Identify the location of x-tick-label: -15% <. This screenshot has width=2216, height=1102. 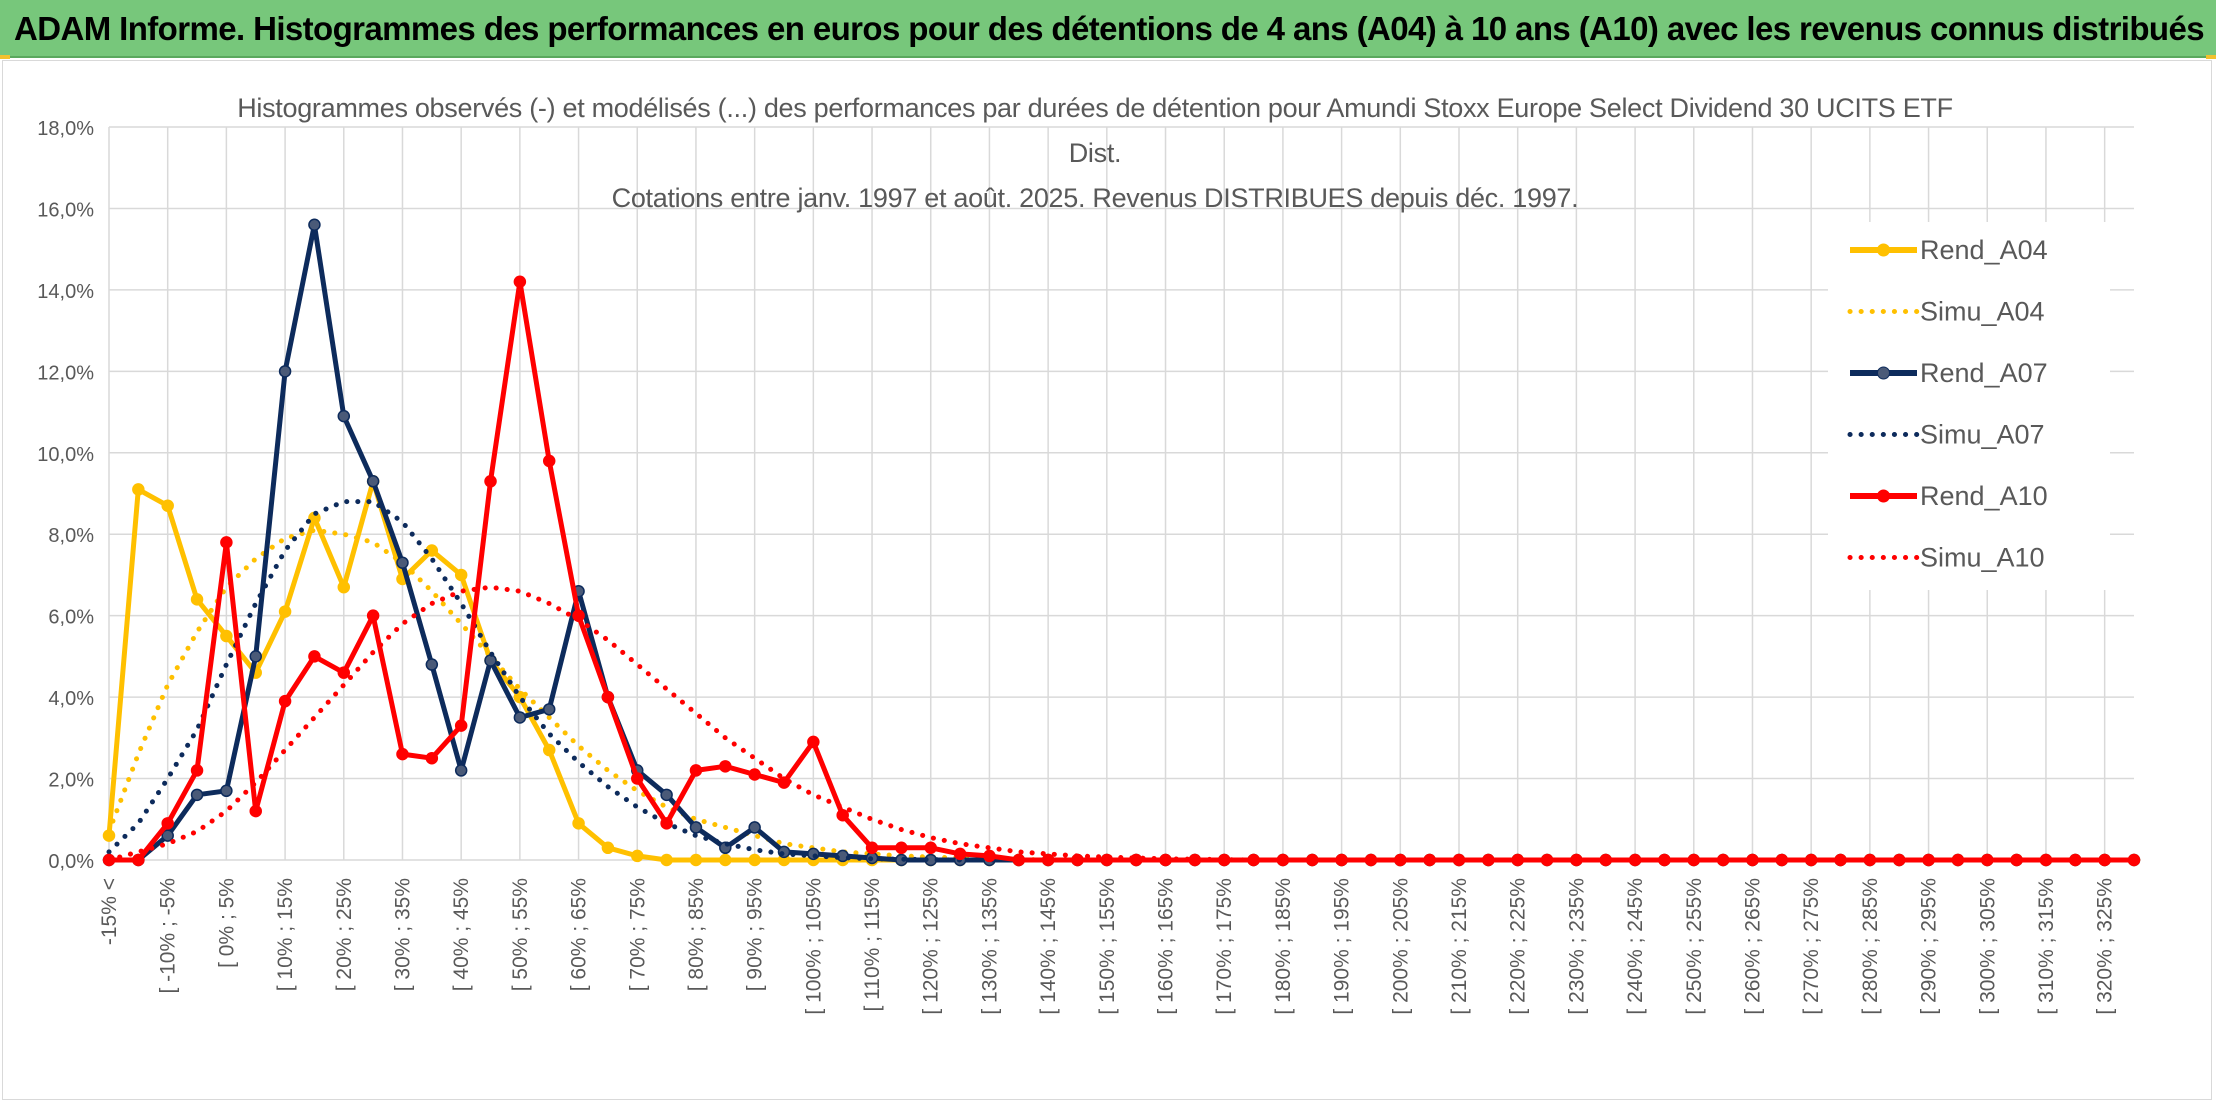
(109, 911).